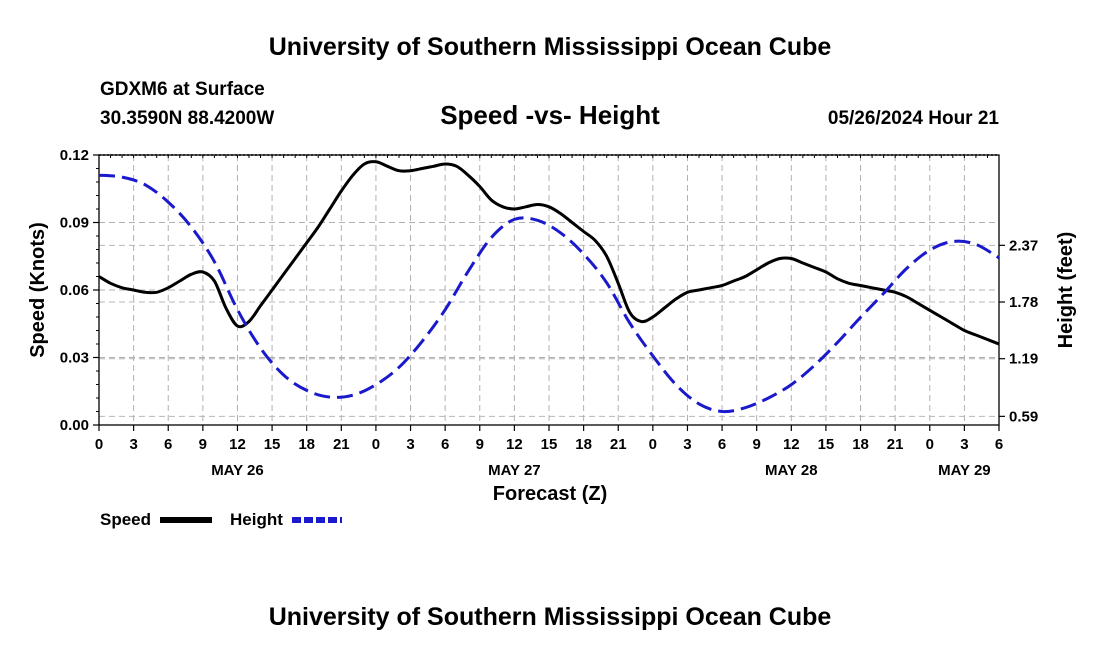  Describe the element at coordinates (74, 223) in the screenshot. I see `y-tick-label-left: 0.09` at that location.